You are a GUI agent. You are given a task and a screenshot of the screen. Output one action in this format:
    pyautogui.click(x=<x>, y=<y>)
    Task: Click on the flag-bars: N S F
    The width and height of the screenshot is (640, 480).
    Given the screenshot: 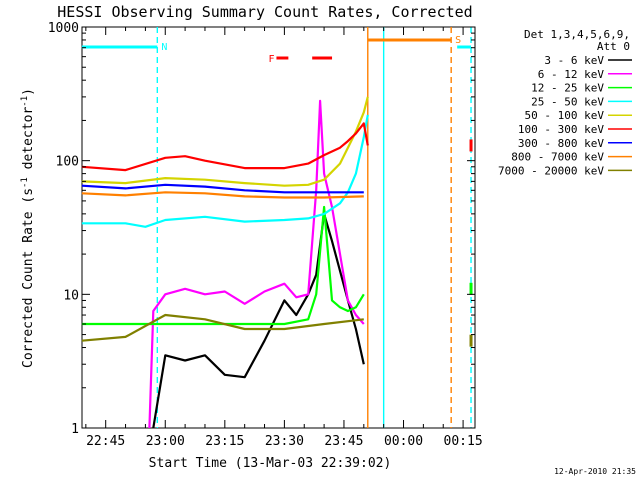 What is the action you would take?
    pyautogui.click(x=276, y=50)
    